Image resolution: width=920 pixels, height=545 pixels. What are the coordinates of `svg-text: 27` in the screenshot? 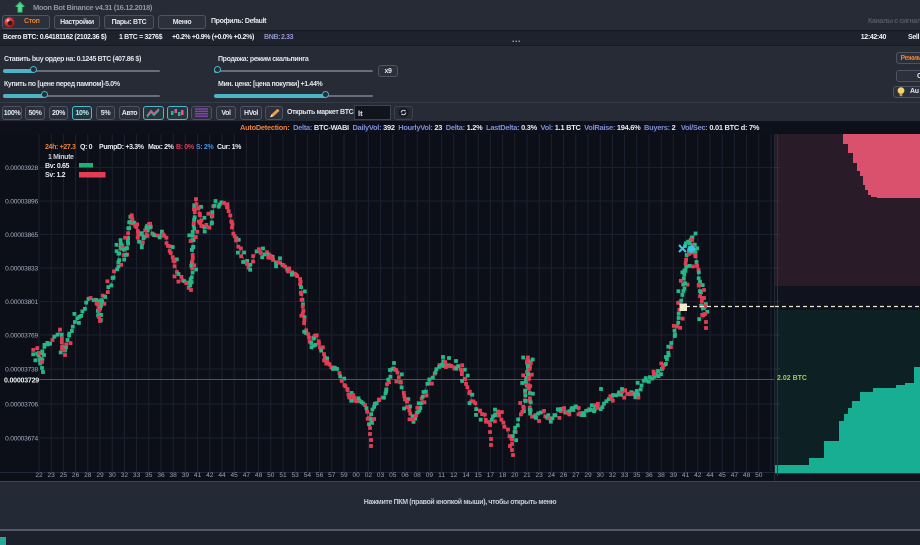 It's located at (576, 475).